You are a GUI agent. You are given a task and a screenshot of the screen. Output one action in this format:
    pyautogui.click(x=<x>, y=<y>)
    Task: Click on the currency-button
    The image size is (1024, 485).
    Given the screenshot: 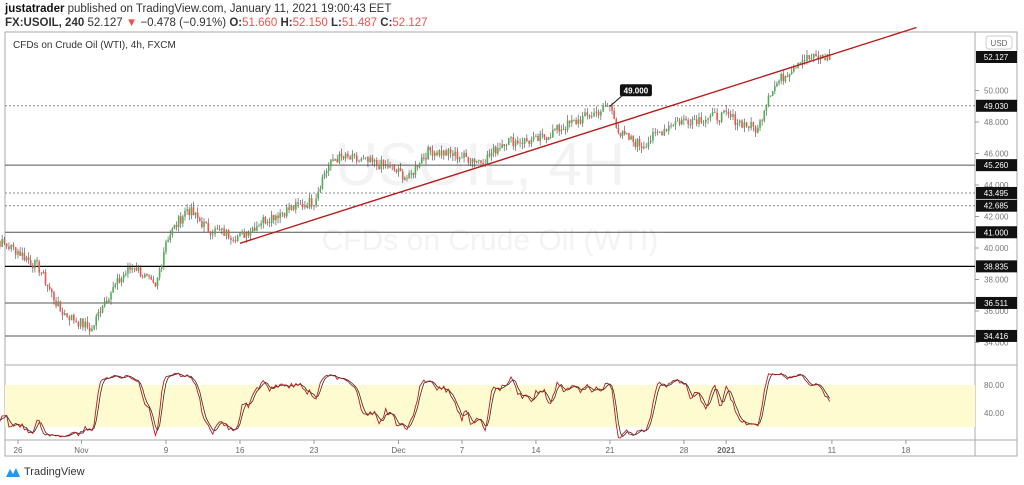 What is the action you would take?
    pyautogui.click(x=999, y=42)
    